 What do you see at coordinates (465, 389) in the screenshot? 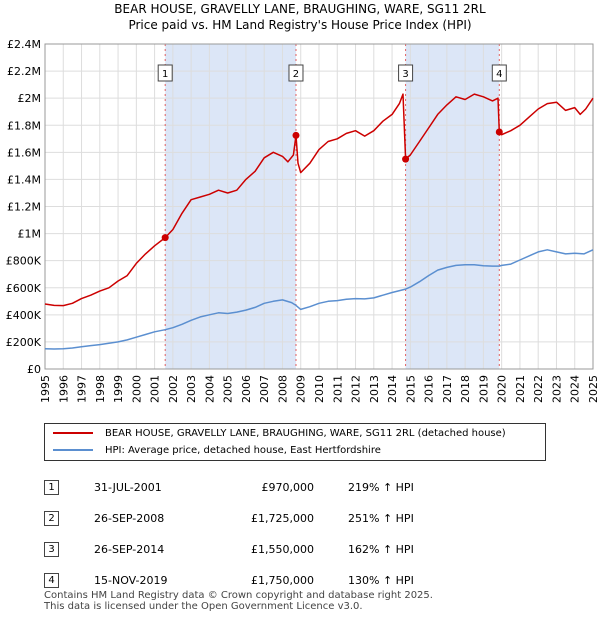
I see `x-tick-label: 2018` at bounding box center [465, 389].